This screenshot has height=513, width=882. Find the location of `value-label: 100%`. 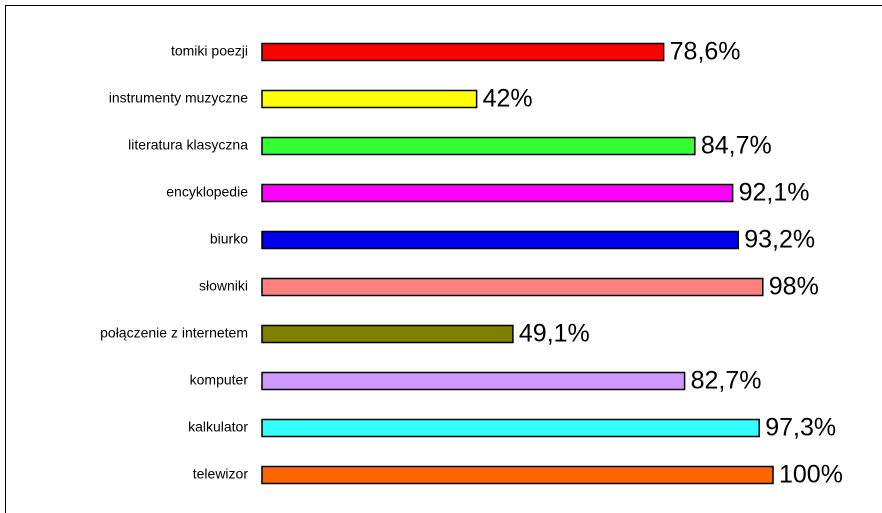

value-label: 100% is located at coordinates (811, 475).